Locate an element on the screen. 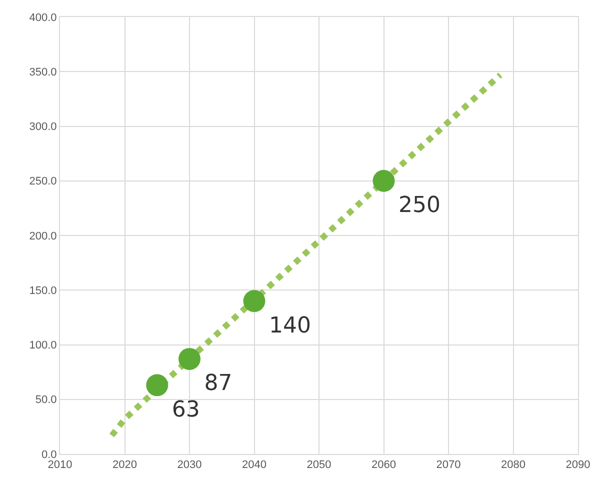 The width and height of the screenshot is (602, 489). y-tick-label: 300.0 is located at coordinates (43, 127).